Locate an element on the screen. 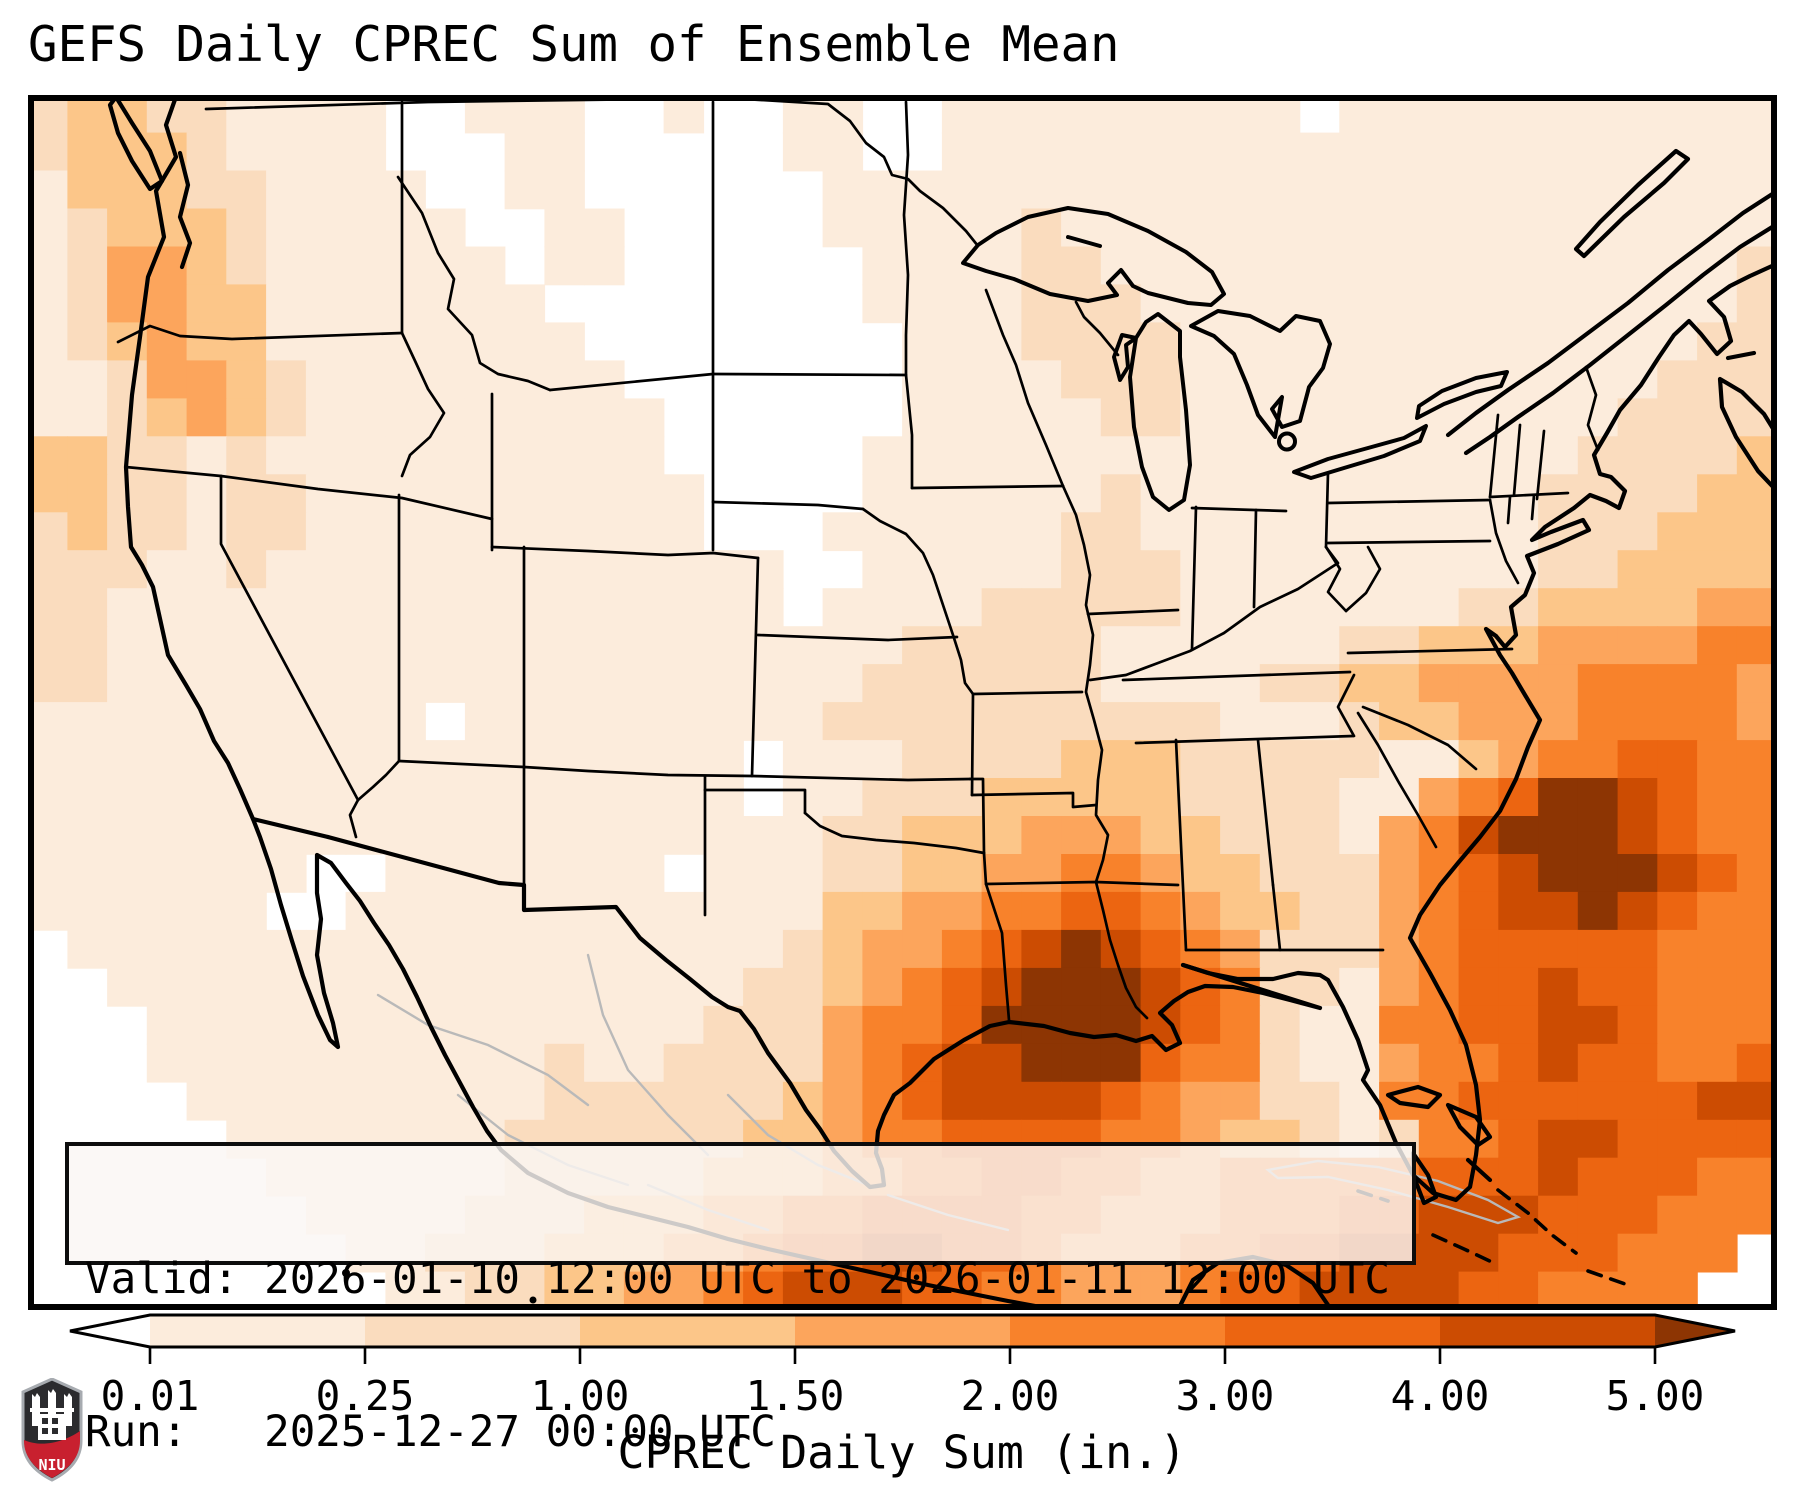 The height and width of the screenshot is (1500, 1803). logo-castle-windows is located at coordinates (50, 1426).